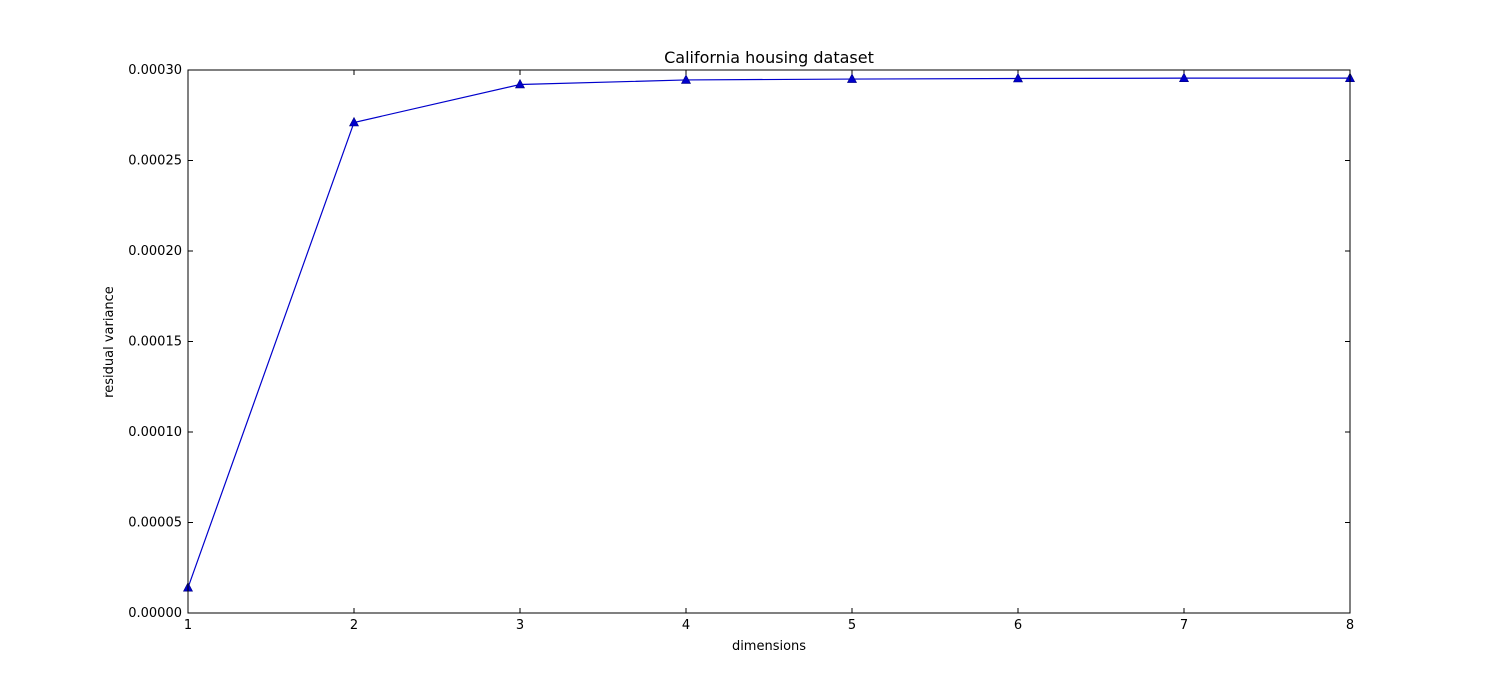 This screenshot has height=700, width=1500. I want to click on x-tick-label: 4, so click(686, 625).